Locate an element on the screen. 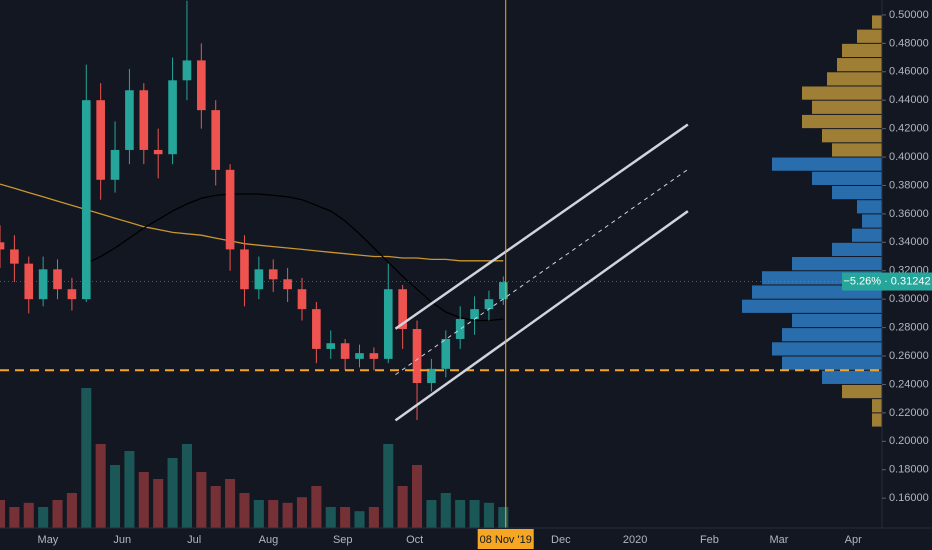  y-tick-label: 0.50000 is located at coordinates (909, 15).